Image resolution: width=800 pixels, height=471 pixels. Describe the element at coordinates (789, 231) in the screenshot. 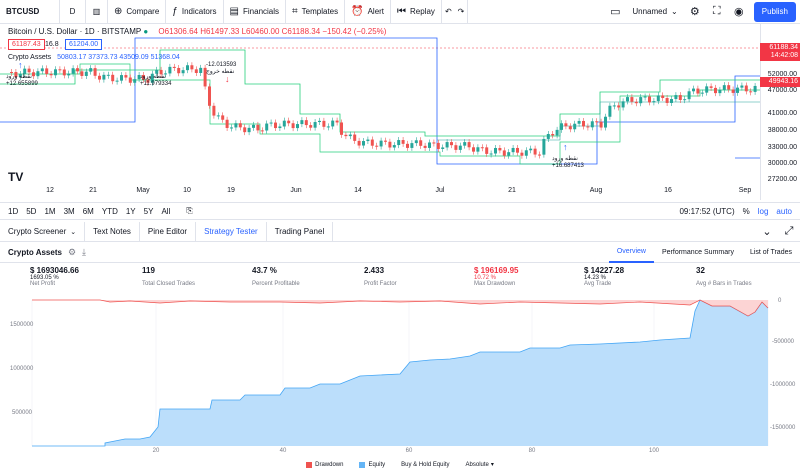

I see `maximize-icon: ⤢` at that location.